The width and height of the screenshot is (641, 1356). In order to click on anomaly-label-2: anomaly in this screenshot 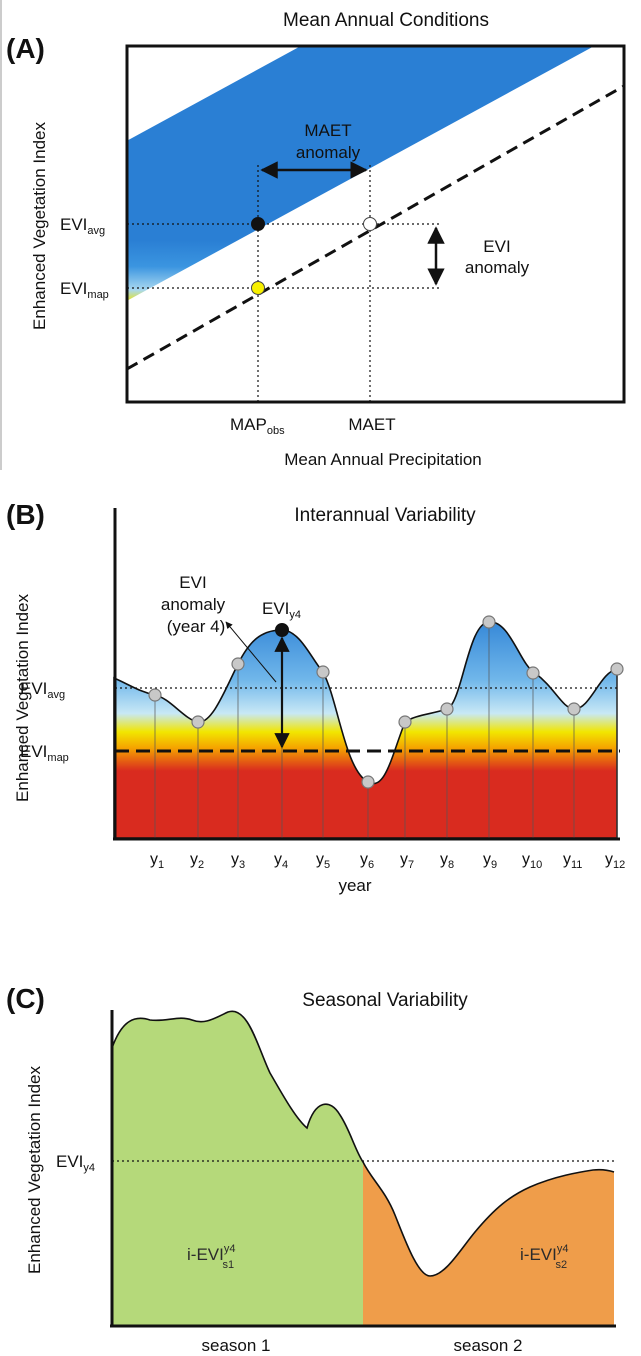, I will do `click(193, 604)`.